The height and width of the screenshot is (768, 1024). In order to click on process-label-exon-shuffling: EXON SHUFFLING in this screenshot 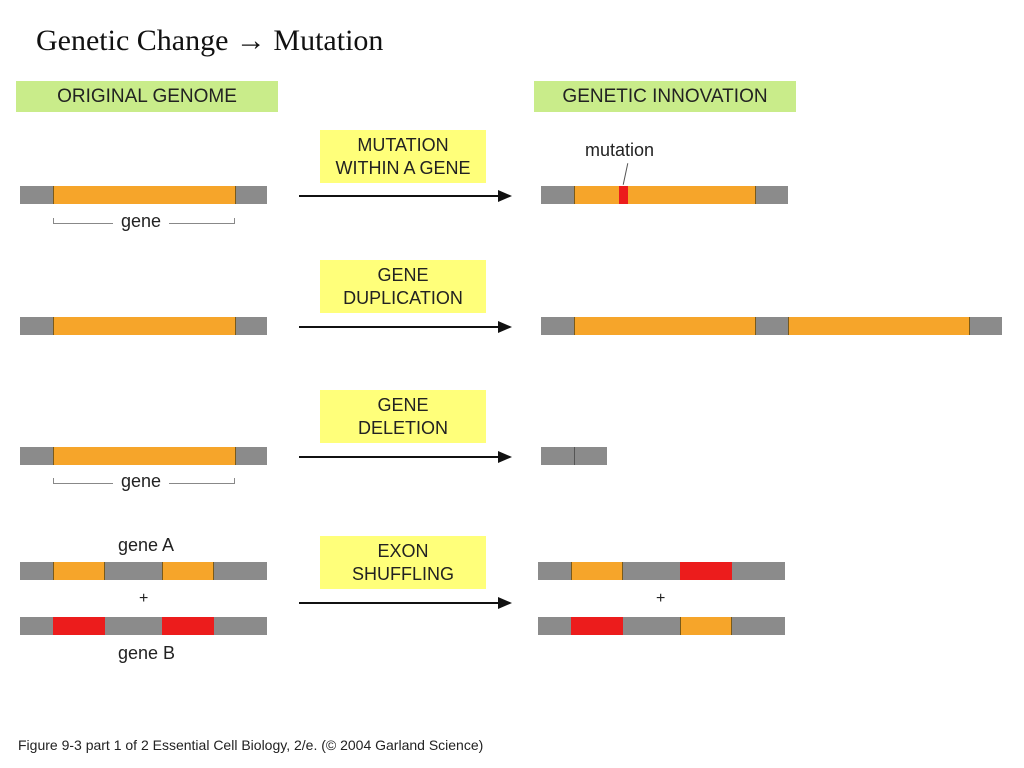, I will do `click(403, 562)`.